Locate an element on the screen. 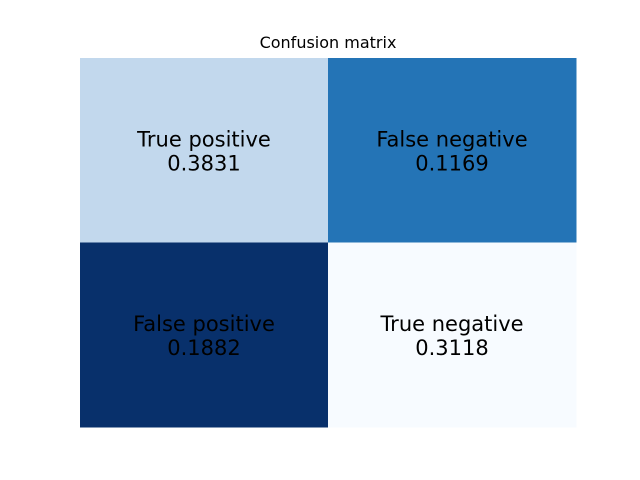  cell-value-false-positive: 0.1882 is located at coordinates (203, 348).